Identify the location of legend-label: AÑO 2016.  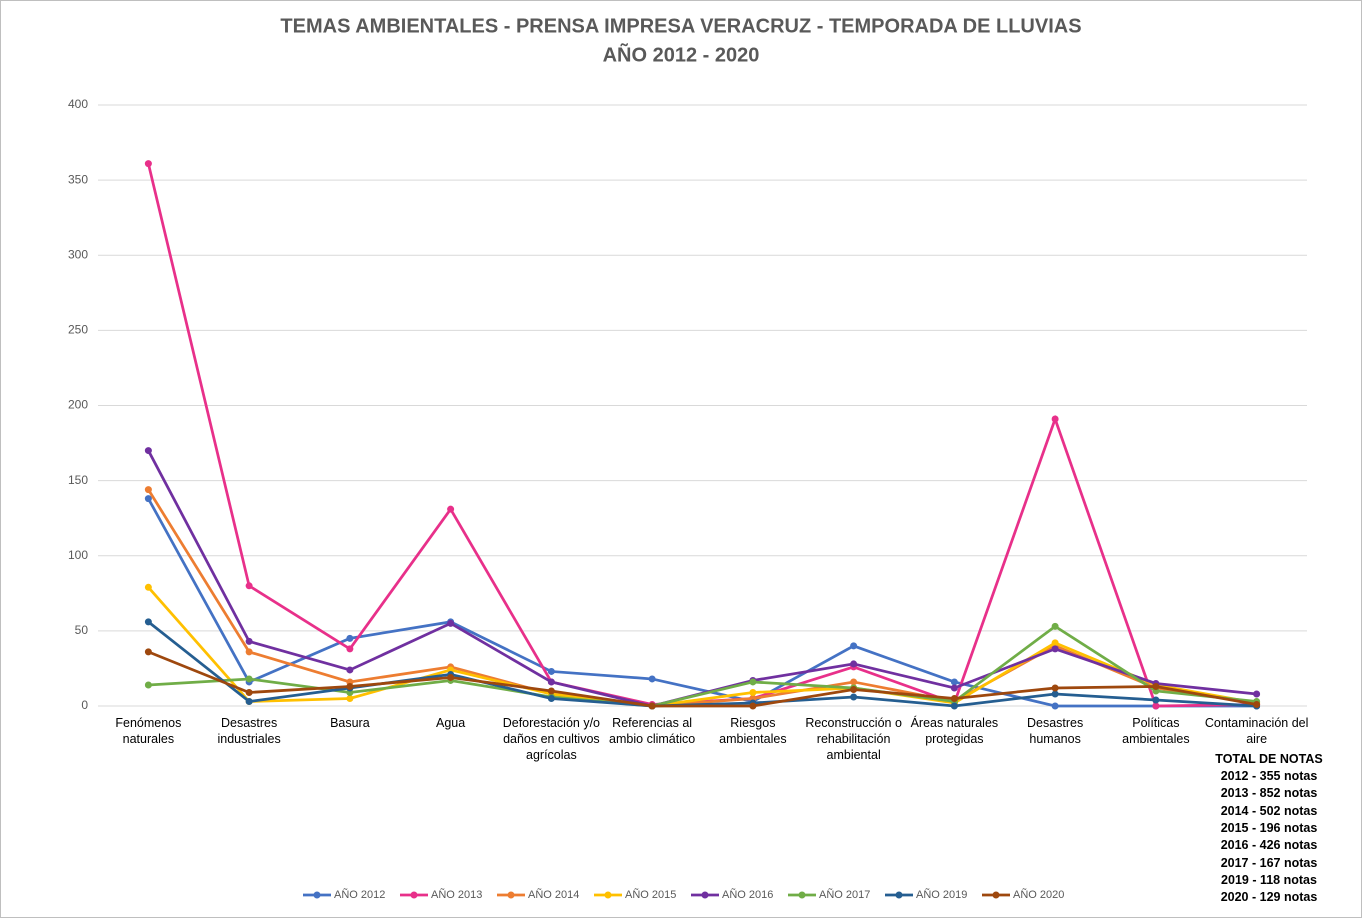
(747, 894).